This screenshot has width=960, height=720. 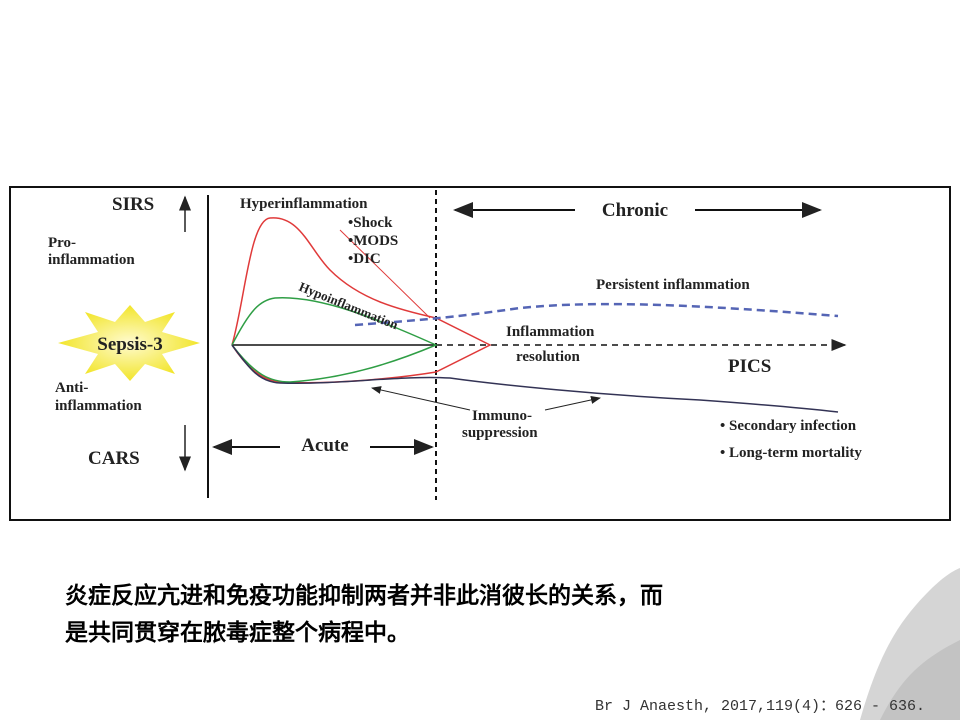 I want to click on hyper-item: •Shock, so click(x=370, y=223).